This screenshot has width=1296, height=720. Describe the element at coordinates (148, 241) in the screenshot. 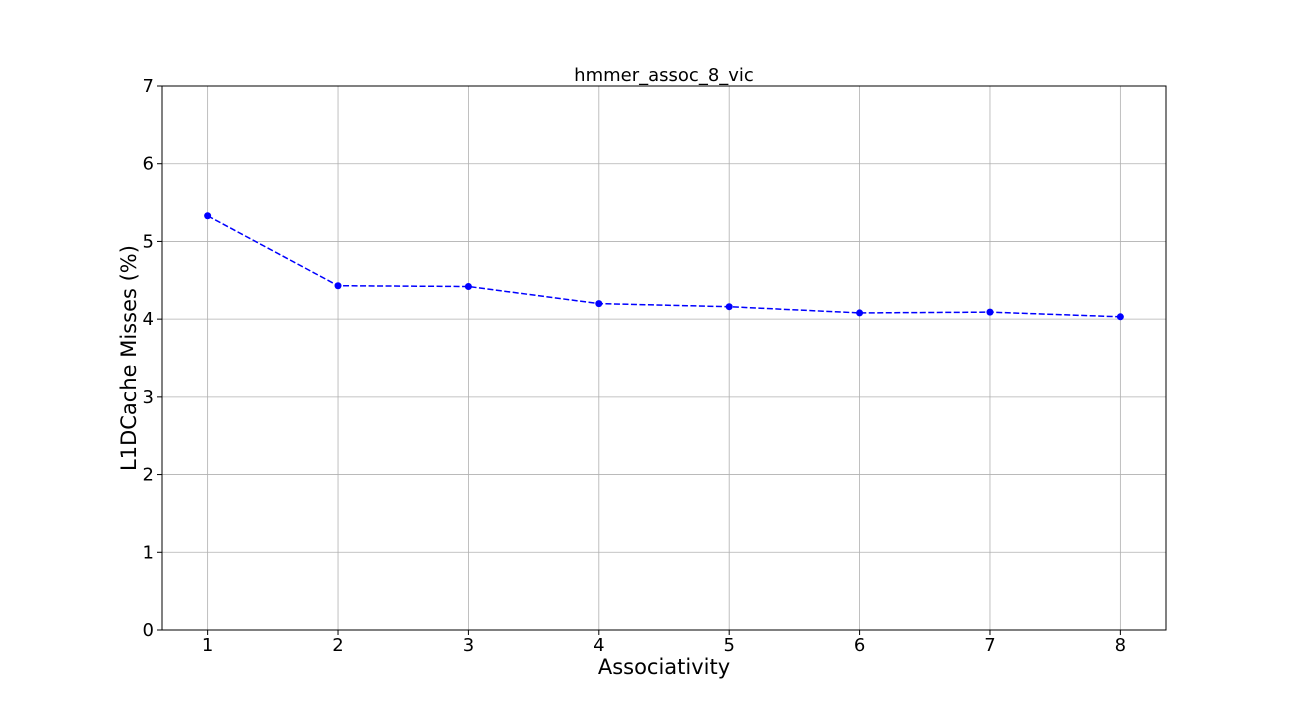

I see `y-tick-label: 5` at that location.